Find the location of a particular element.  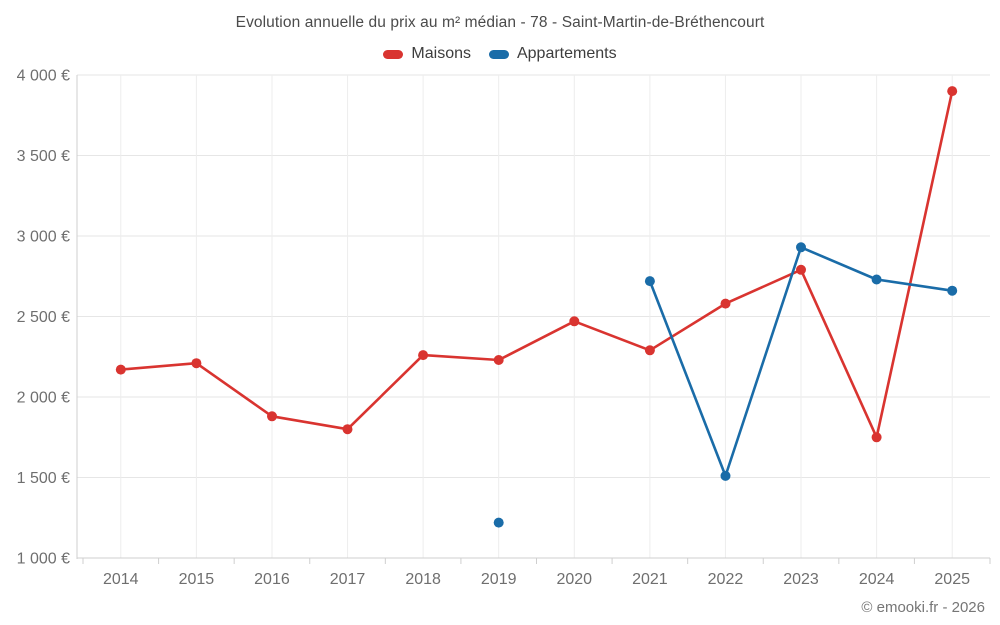

data-point-appartements-2022 is located at coordinates (725, 475).